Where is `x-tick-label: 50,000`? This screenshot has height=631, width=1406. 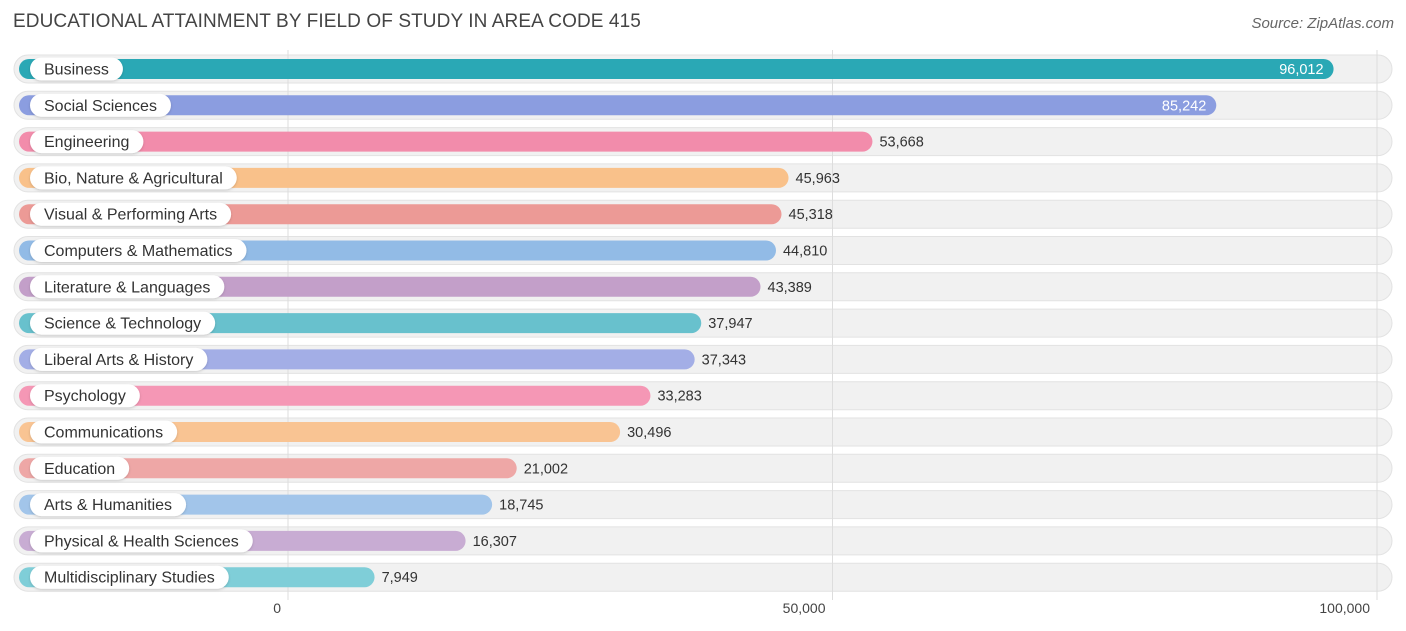
x-tick-label: 50,000 is located at coordinates (804, 608).